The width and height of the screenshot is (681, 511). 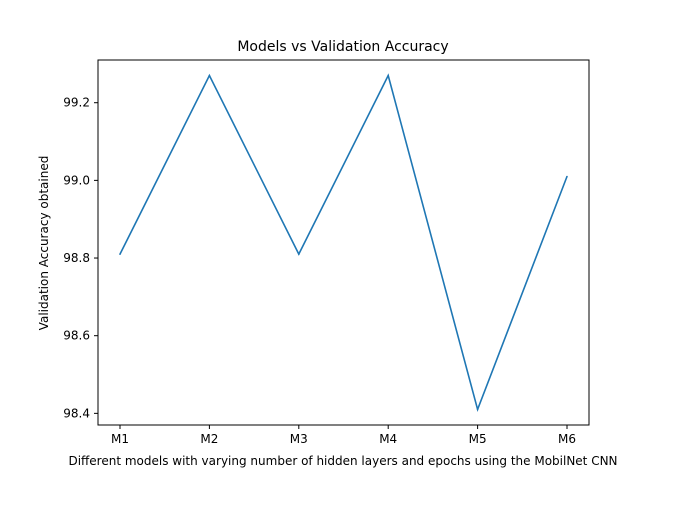 I want to click on x-tick-label: M6, so click(x=567, y=439).